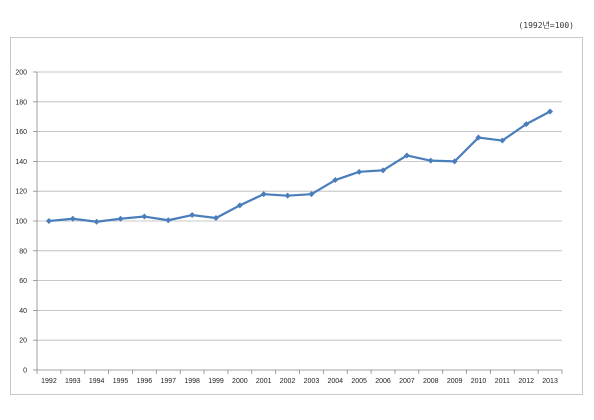 The image size is (594, 420). I want to click on y-tick-label: 20, so click(23, 341).